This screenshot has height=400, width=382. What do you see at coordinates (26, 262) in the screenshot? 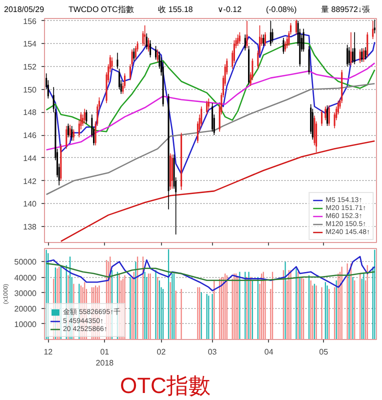
I see `y-tick-label: 50000` at bounding box center [26, 262].